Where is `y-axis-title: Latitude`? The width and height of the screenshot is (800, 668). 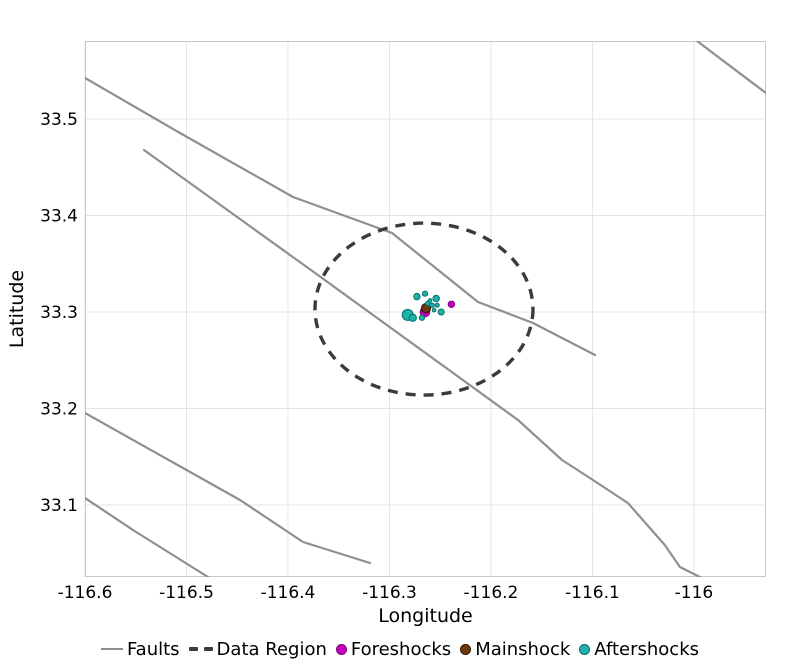 y-axis-title: Latitude is located at coordinates (17, 309).